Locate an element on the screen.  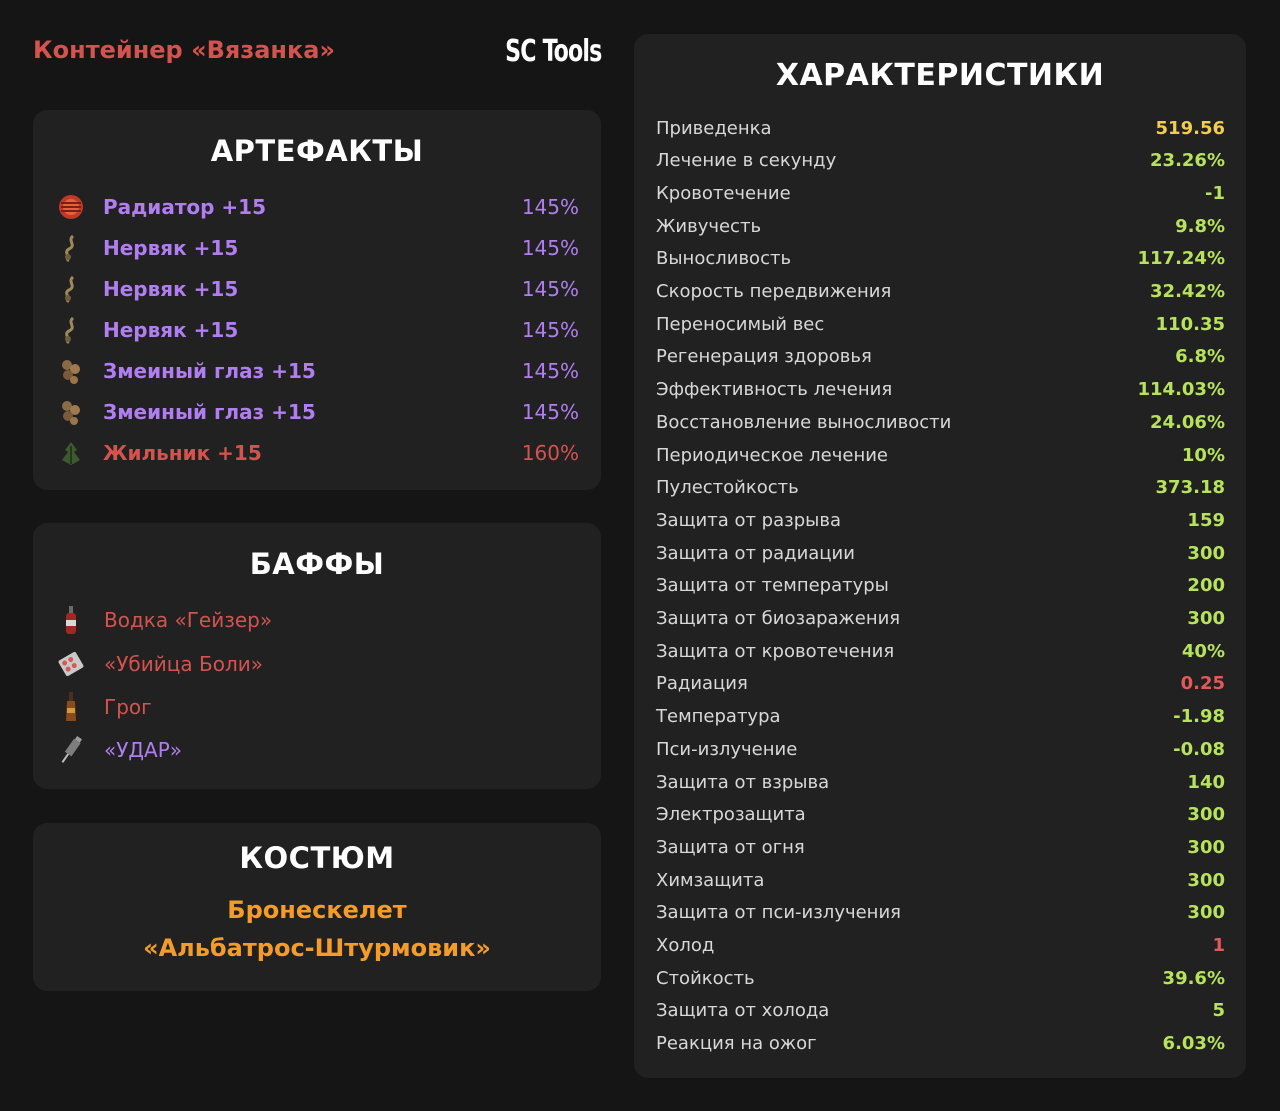
artifact-name: Нервяк +15 is located at coordinates (171, 330).